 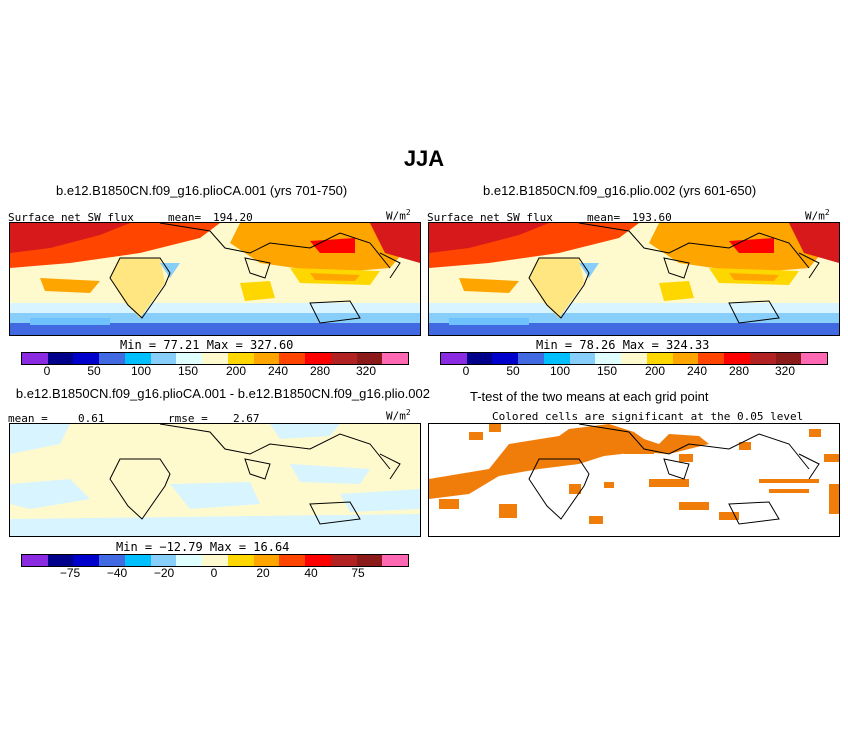 I want to click on ttest-significance-map, so click(x=634, y=480).